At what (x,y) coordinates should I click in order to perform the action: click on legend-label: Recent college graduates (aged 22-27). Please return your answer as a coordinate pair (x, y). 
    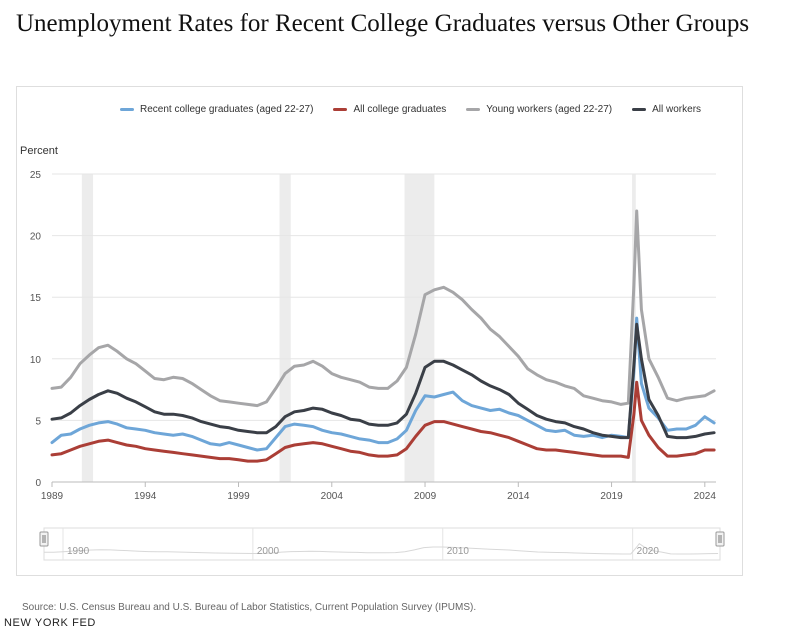
    Looking at the image, I should click on (227, 109).